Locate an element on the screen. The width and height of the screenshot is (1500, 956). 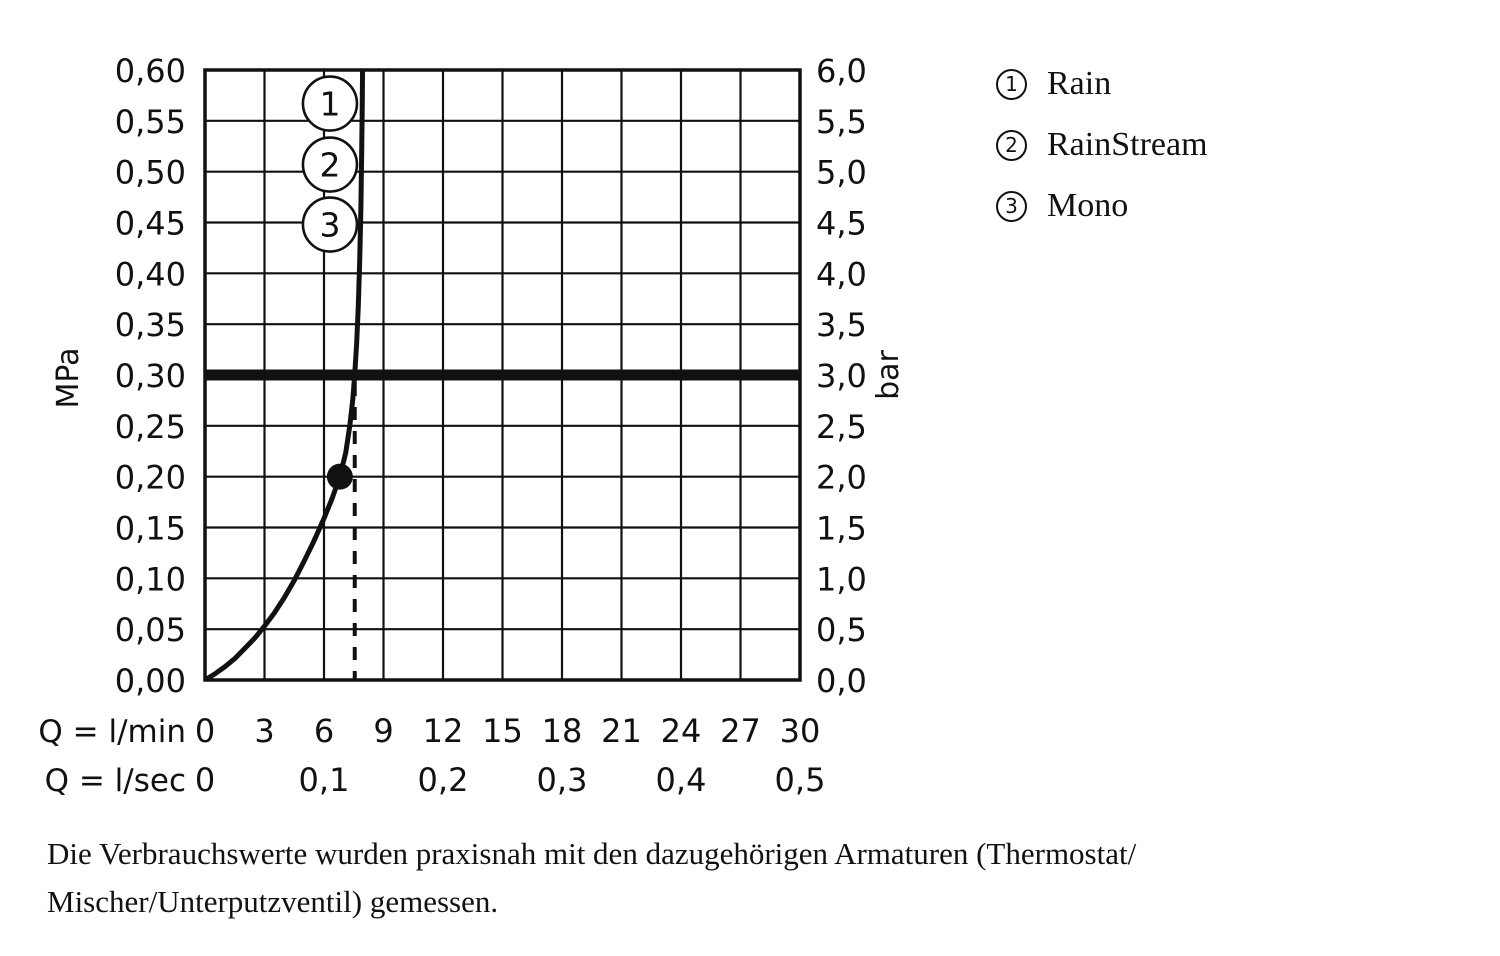
circled-number-1-icon: 1 is located at coordinates (1011, 84).